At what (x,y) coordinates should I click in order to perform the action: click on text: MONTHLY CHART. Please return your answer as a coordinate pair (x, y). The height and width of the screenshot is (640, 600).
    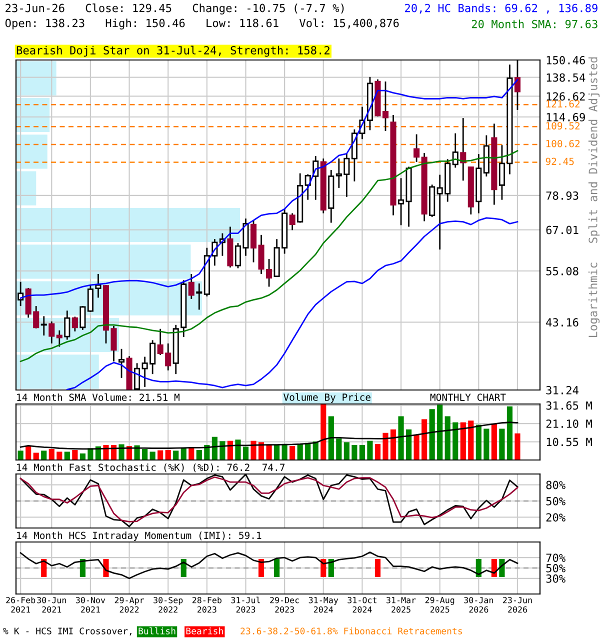
    Looking at the image, I should click on (468, 397).